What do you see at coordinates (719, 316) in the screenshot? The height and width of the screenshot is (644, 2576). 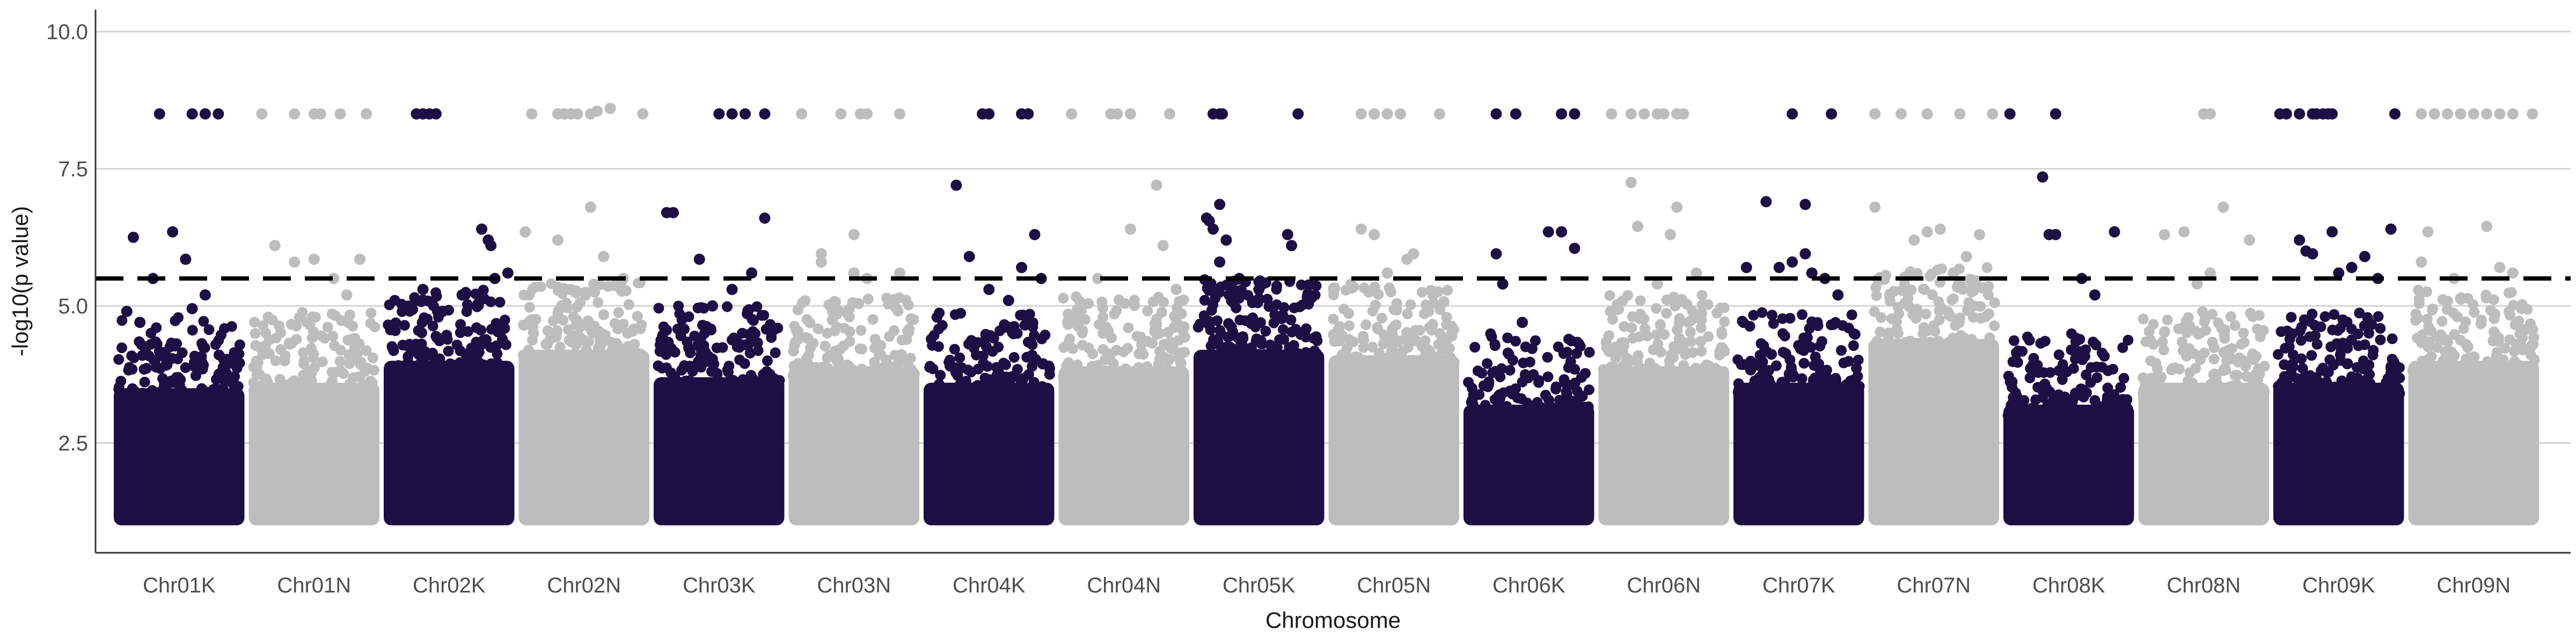 I see `chromosome-chr03k-points` at bounding box center [719, 316].